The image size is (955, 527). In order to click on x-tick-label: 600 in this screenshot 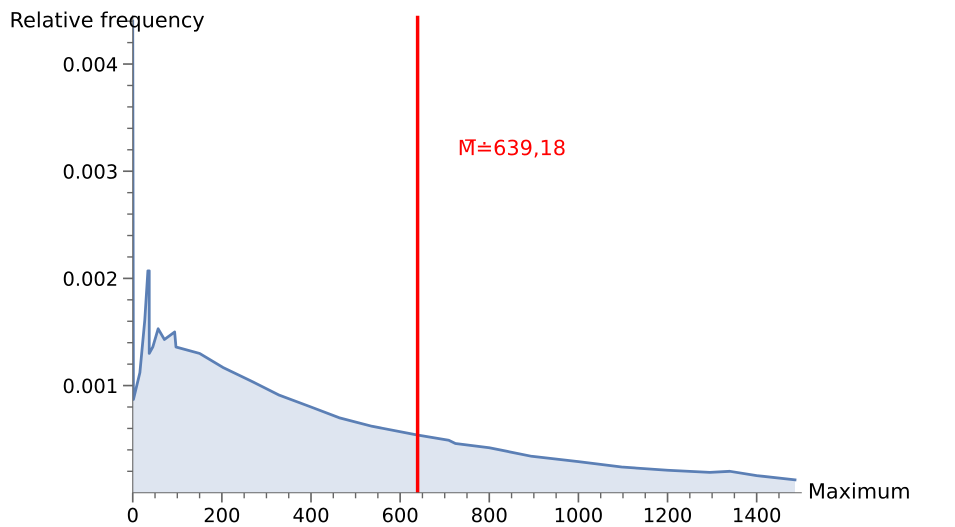, I will do `click(400, 515)`.